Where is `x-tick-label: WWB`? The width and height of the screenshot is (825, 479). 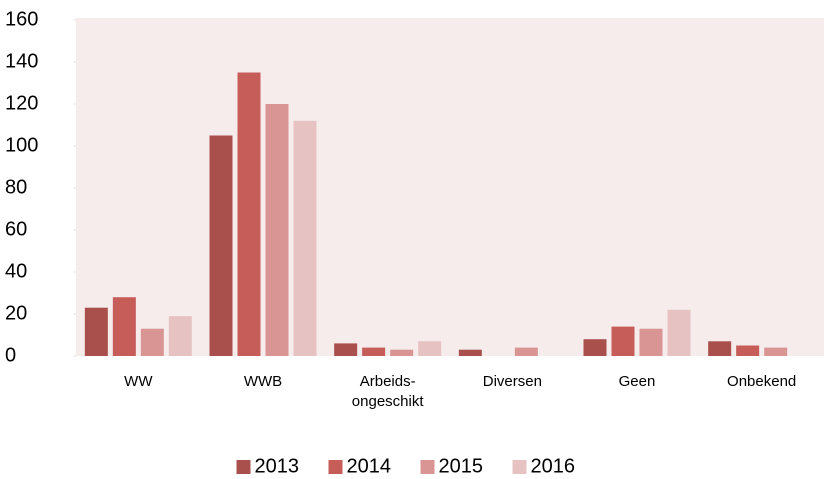 x-tick-label: WWB is located at coordinates (263, 381).